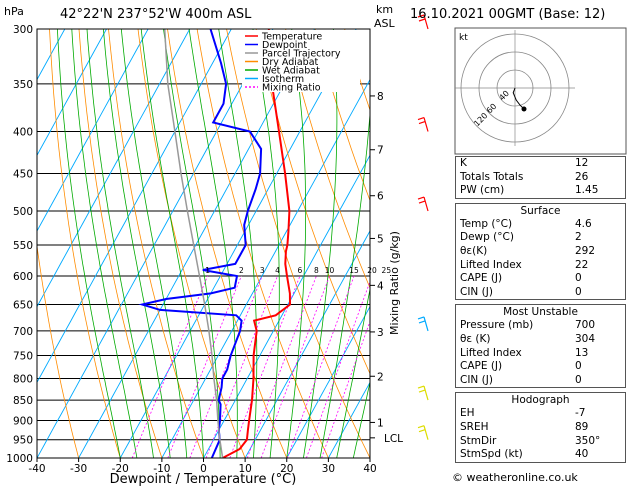 The width and height of the screenshot is (629, 486). I want to click on x-tick-label: 40, so click(369, 469).